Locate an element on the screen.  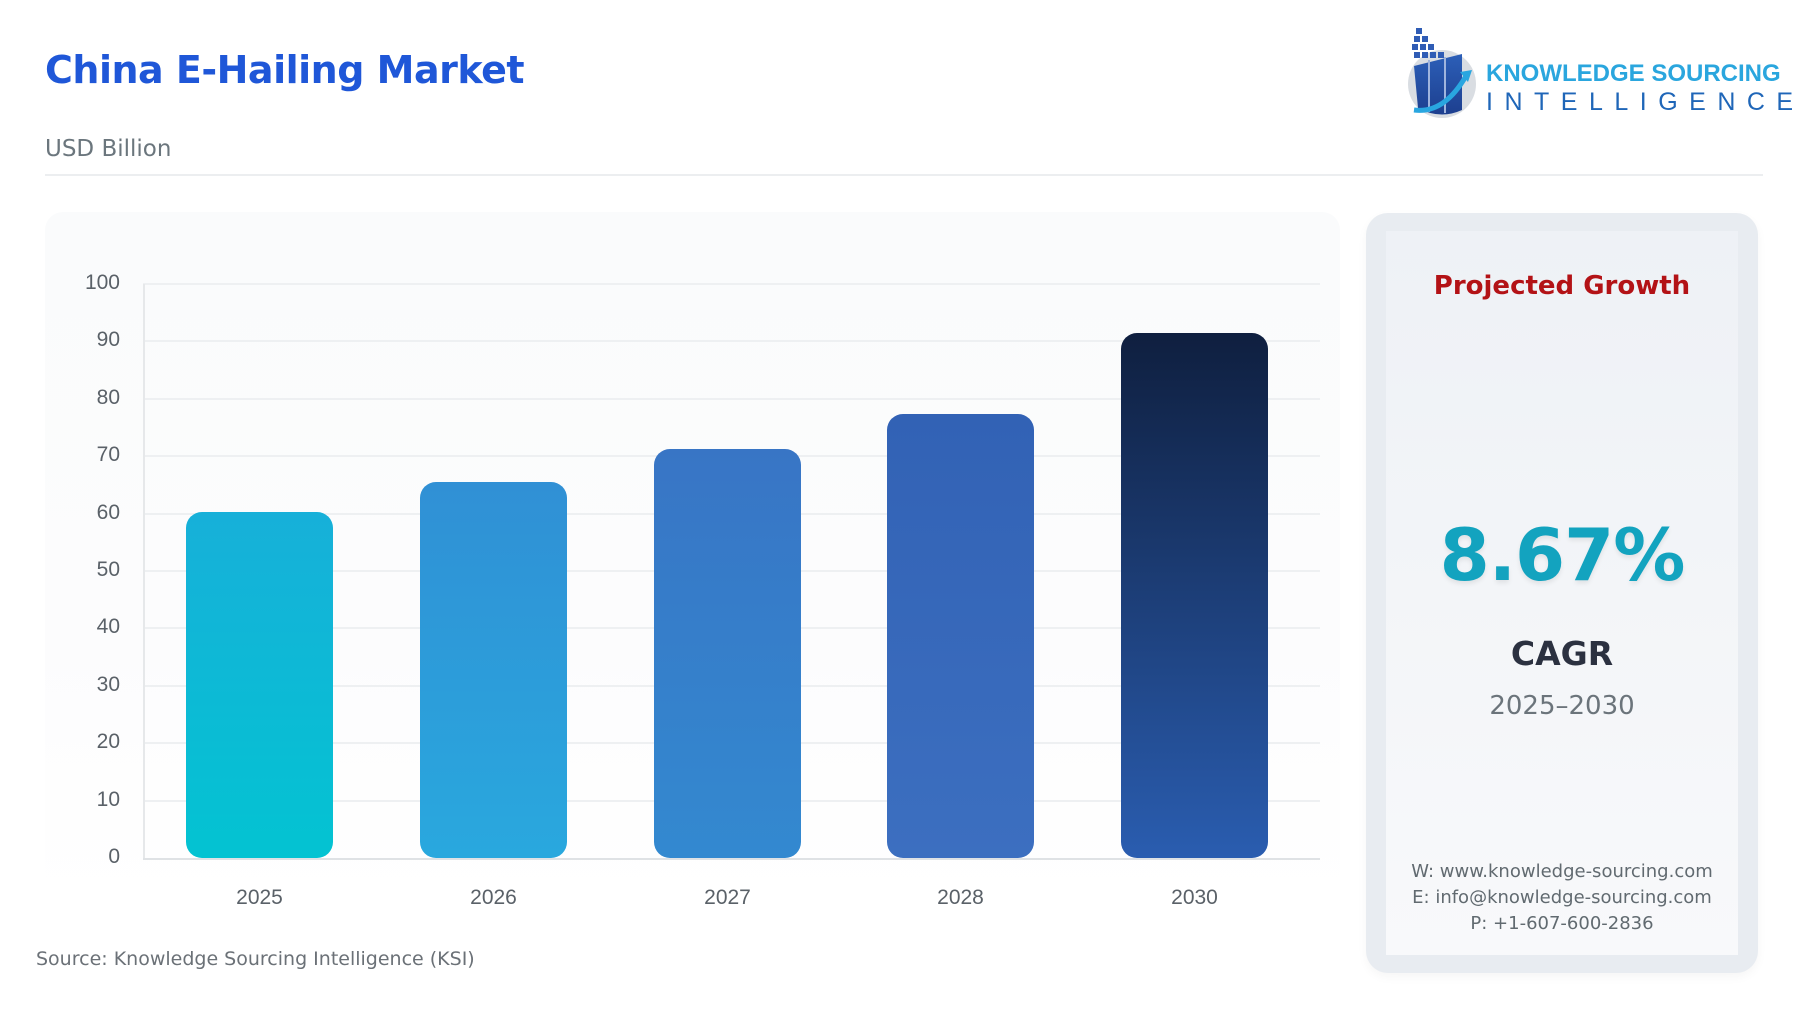
logo-text-primary: KNOWLEDGE SOURCING is located at coordinates (1633, 73).